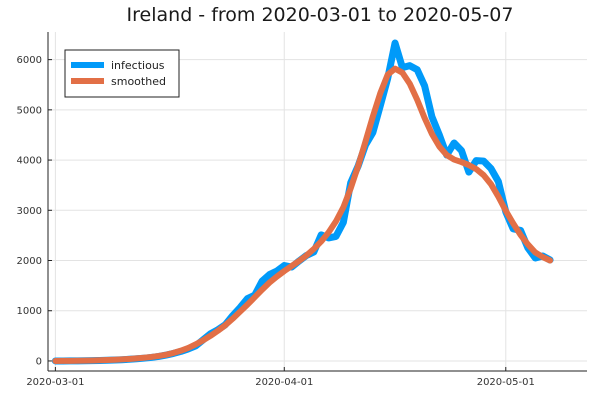 The image size is (600, 400). I want to click on y-tick-label: 2000, so click(29, 261).